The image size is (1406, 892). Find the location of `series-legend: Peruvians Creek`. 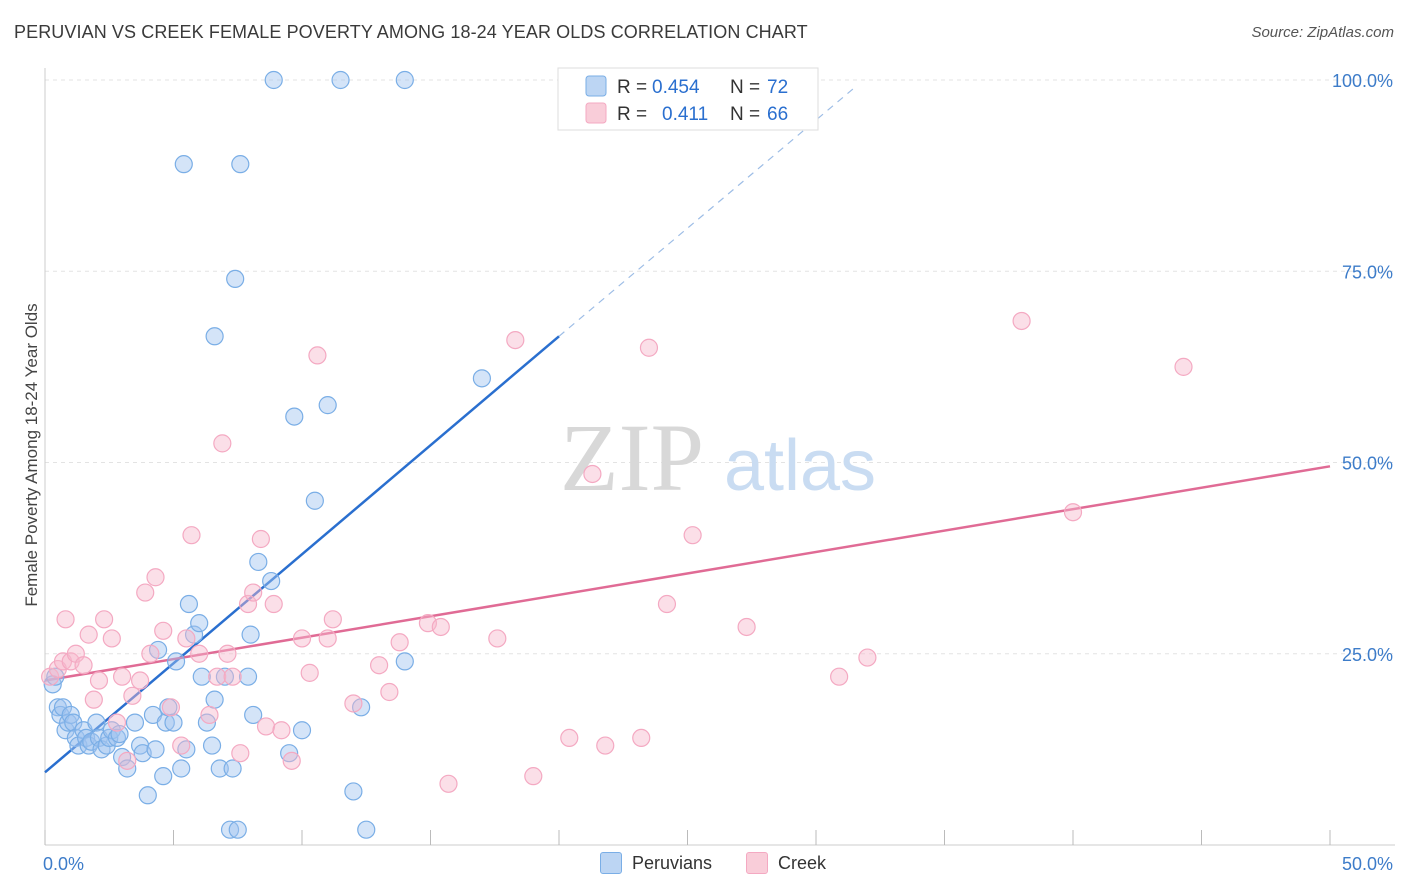

series-legend: Peruvians Creek is located at coordinates (713, 863).